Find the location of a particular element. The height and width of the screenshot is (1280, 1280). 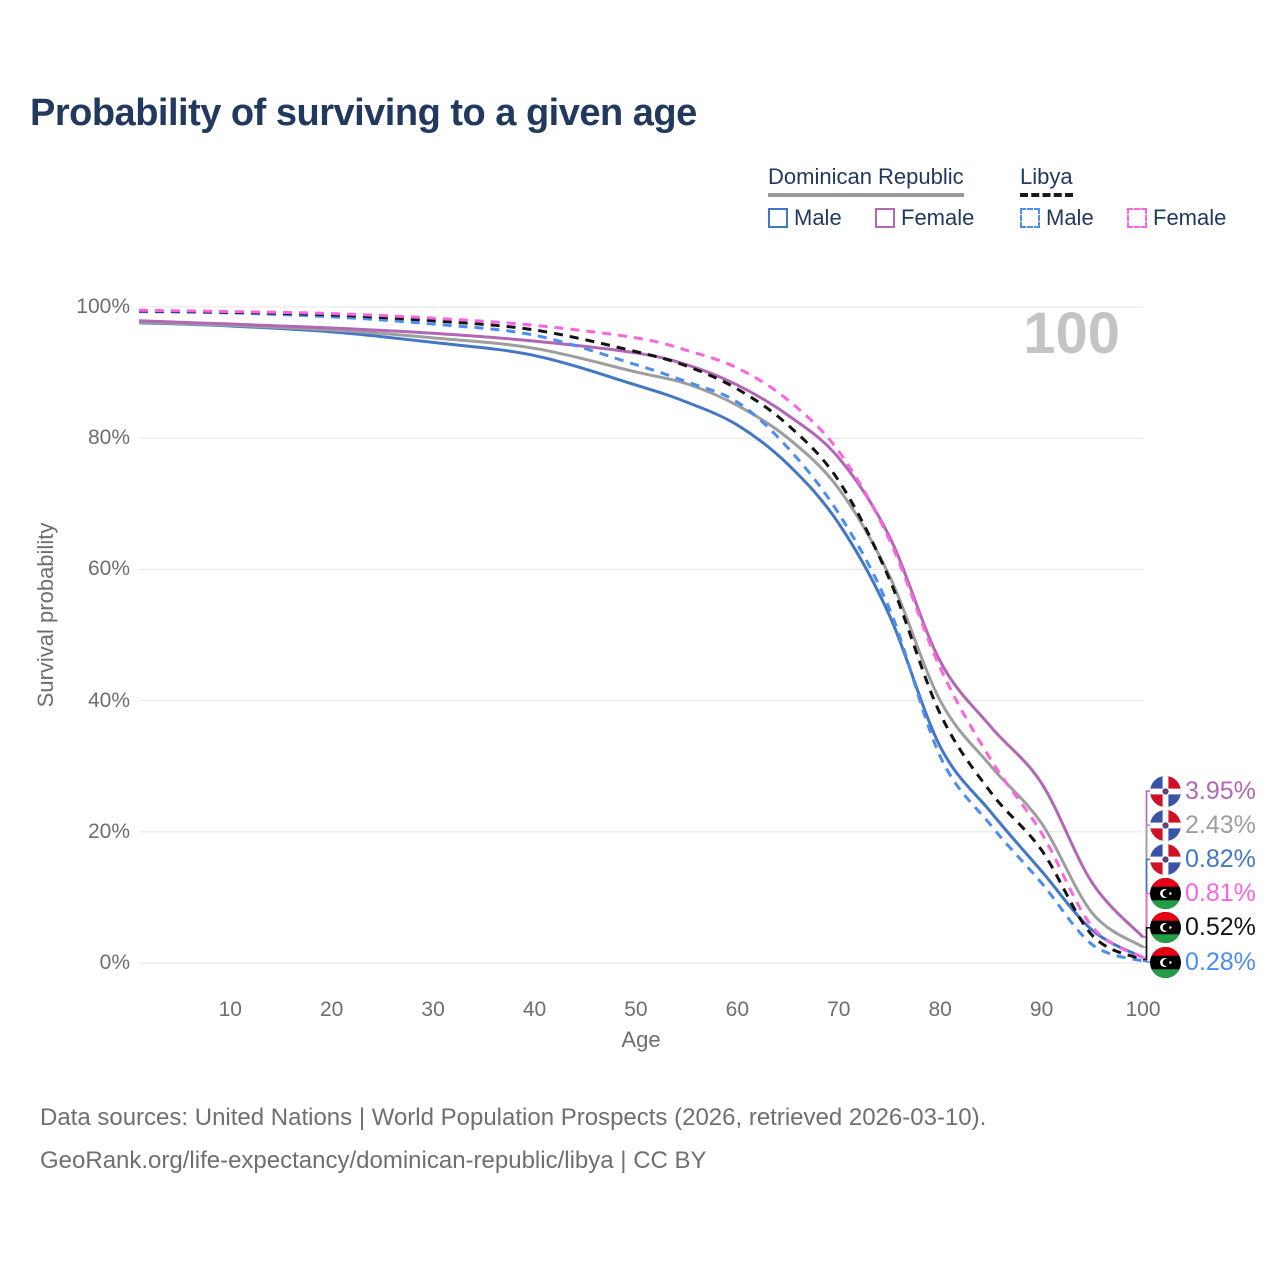

x-tick-label: 100 is located at coordinates (1143, 1009).